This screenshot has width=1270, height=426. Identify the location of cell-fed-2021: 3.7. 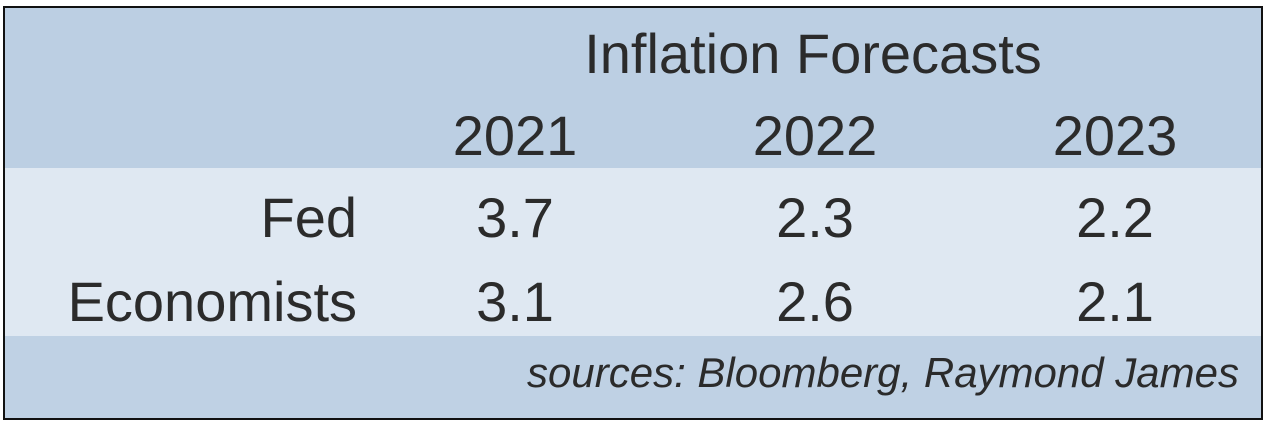
(515, 217).